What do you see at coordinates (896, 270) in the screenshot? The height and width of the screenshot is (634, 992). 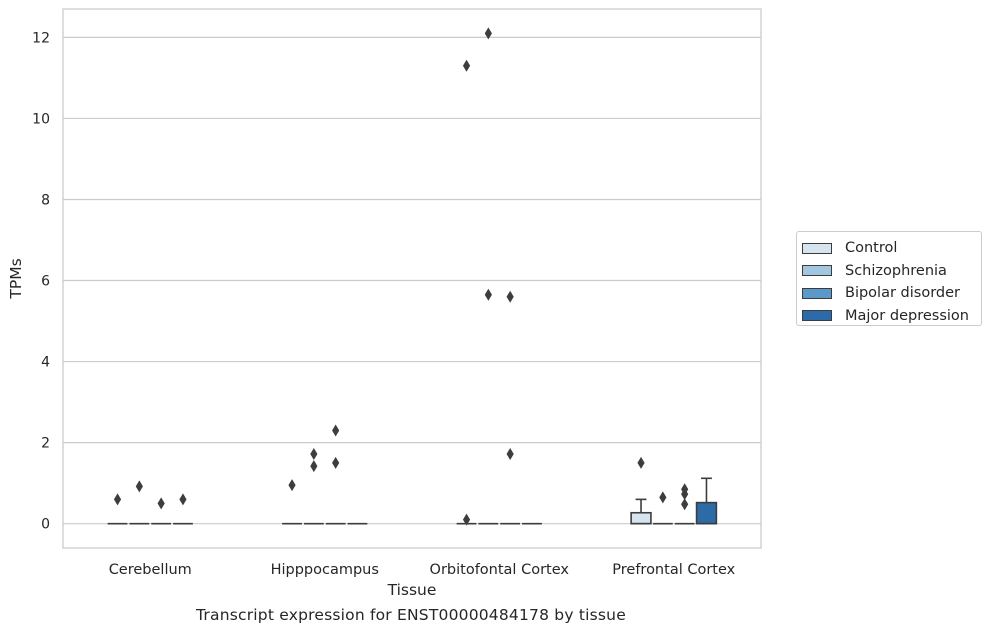 I see `legend-label-schizophrenia: Schizophrenia` at bounding box center [896, 270].